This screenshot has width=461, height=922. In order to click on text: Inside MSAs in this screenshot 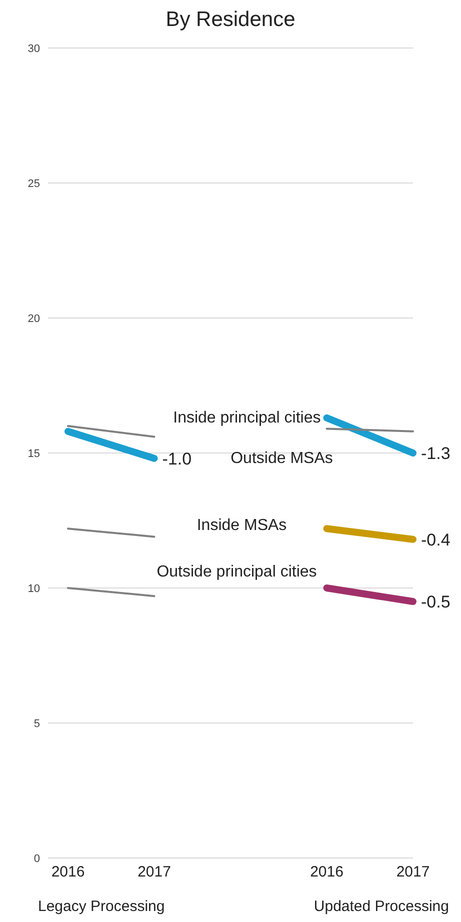, I will do `click(241, 525)`.